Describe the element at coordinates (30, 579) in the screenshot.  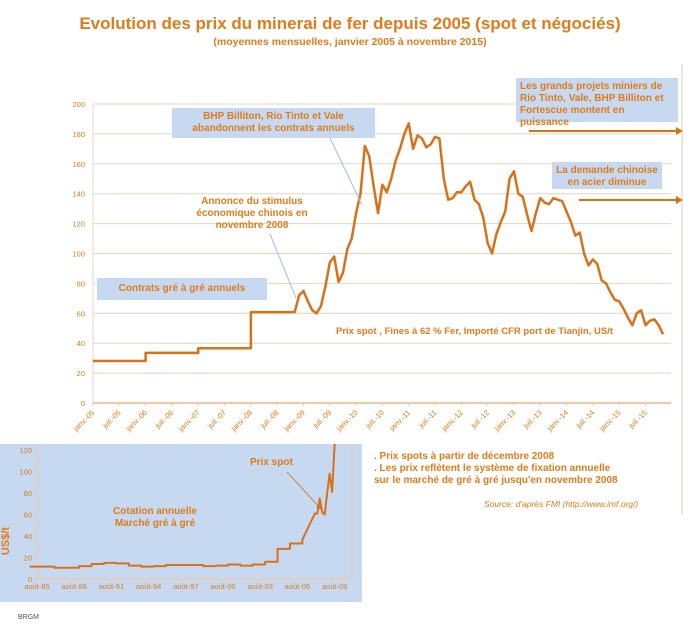
I see `inset-y-tick-label: 0` at that location.